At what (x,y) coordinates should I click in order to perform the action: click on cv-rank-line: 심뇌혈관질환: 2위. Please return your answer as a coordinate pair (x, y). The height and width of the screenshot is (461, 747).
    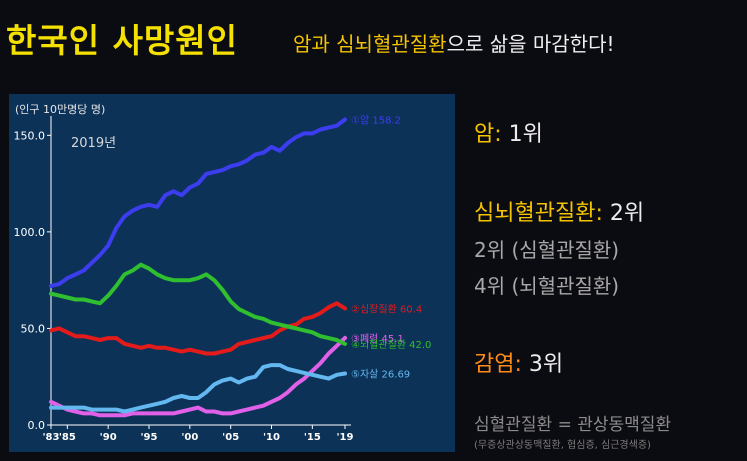
    Looking at the image, I should click on (559, 211).